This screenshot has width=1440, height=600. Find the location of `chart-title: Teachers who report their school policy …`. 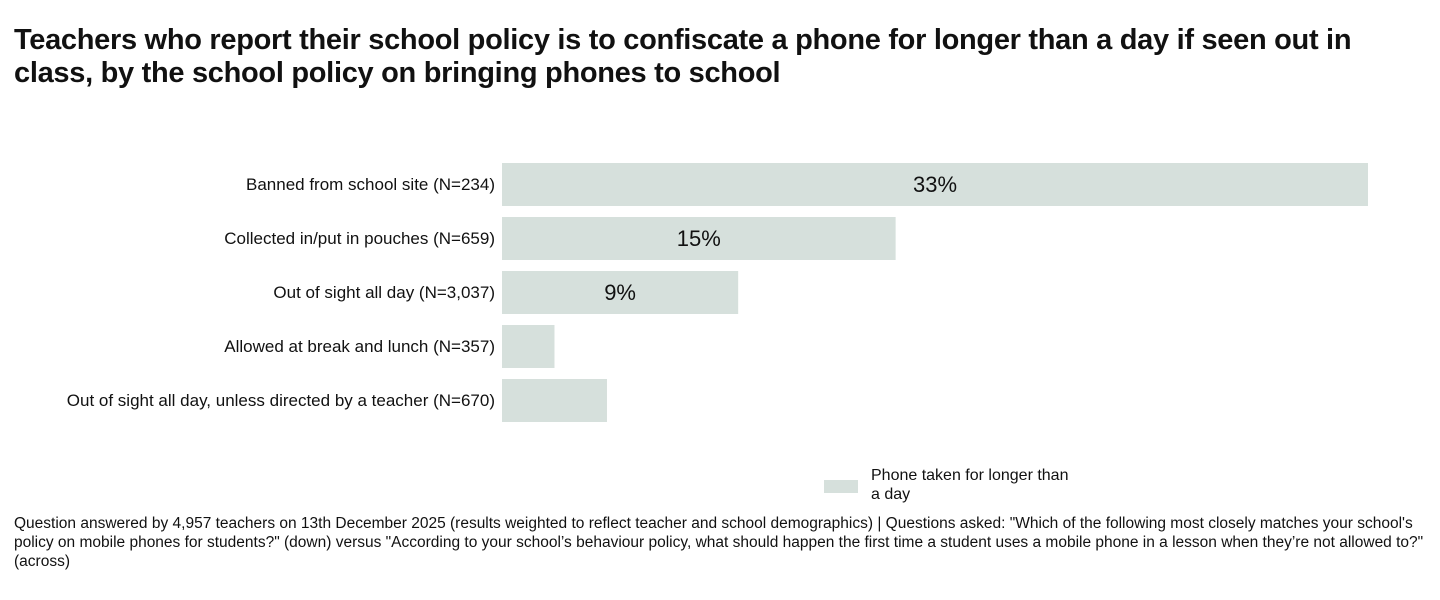

chart-title: Teachers who report their school policy … is located at coordinates (683, 56).